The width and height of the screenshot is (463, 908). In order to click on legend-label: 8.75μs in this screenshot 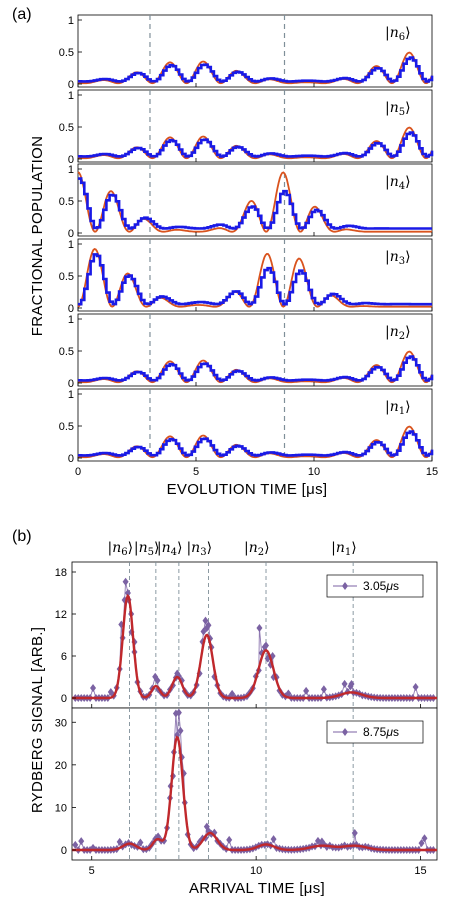, I will do `click(381, 732)`.